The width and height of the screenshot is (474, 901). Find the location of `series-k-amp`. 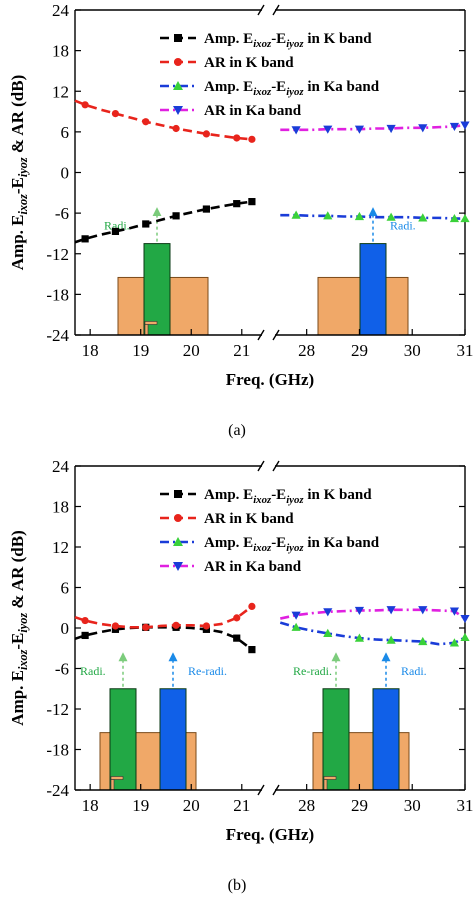

series-k-amp is located at coordinates (165, 638).